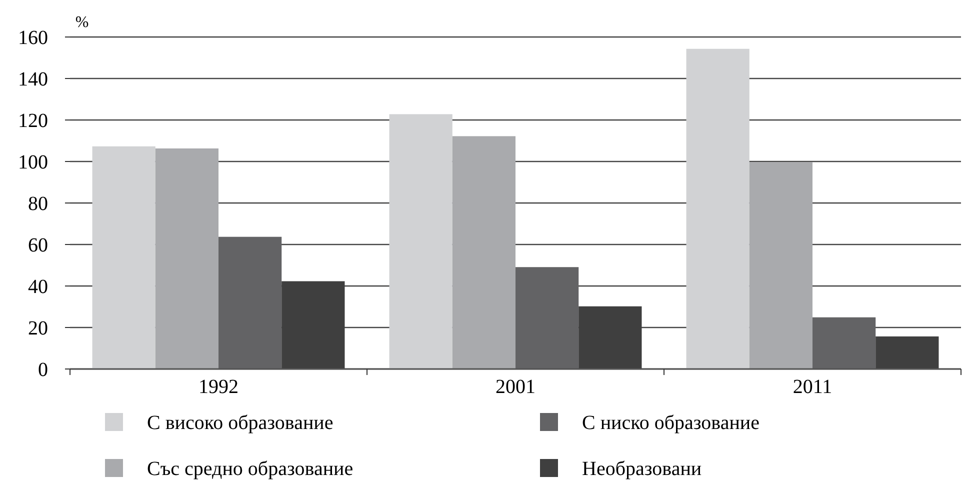  Describe the element at coordinates (812, 387) in the screenshot. I see `x-tick-label: 2011` at that location.